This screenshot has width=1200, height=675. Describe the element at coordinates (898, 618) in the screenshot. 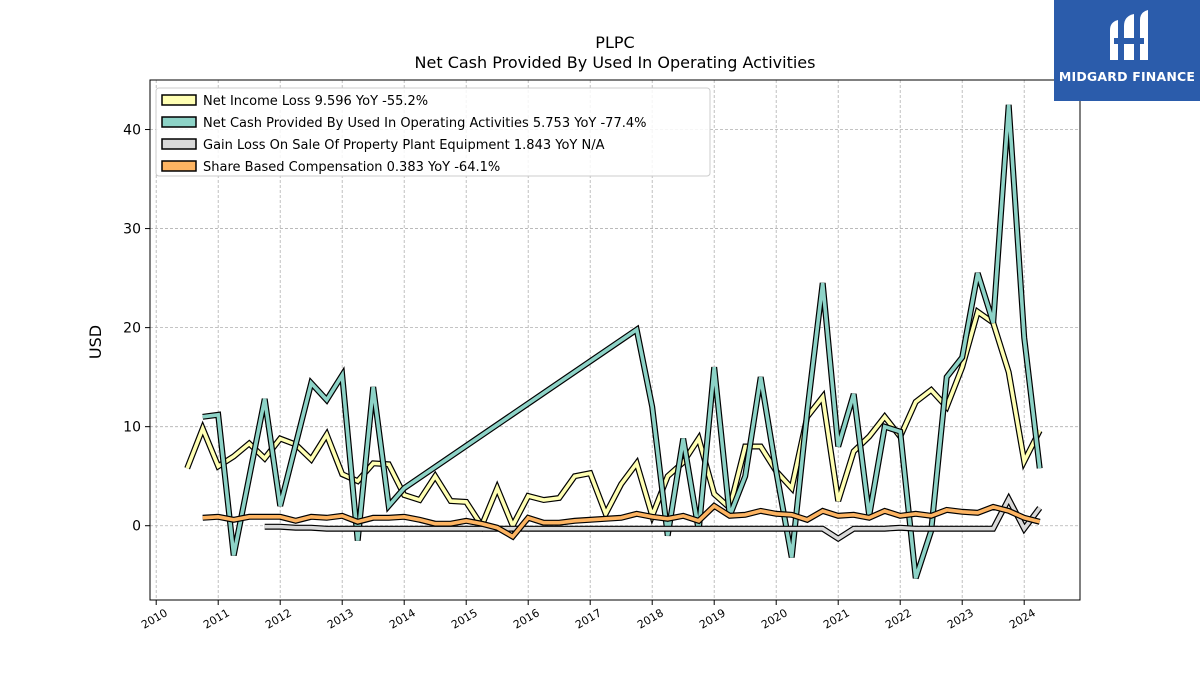

I see `x-tick-label: 2022` at that location.